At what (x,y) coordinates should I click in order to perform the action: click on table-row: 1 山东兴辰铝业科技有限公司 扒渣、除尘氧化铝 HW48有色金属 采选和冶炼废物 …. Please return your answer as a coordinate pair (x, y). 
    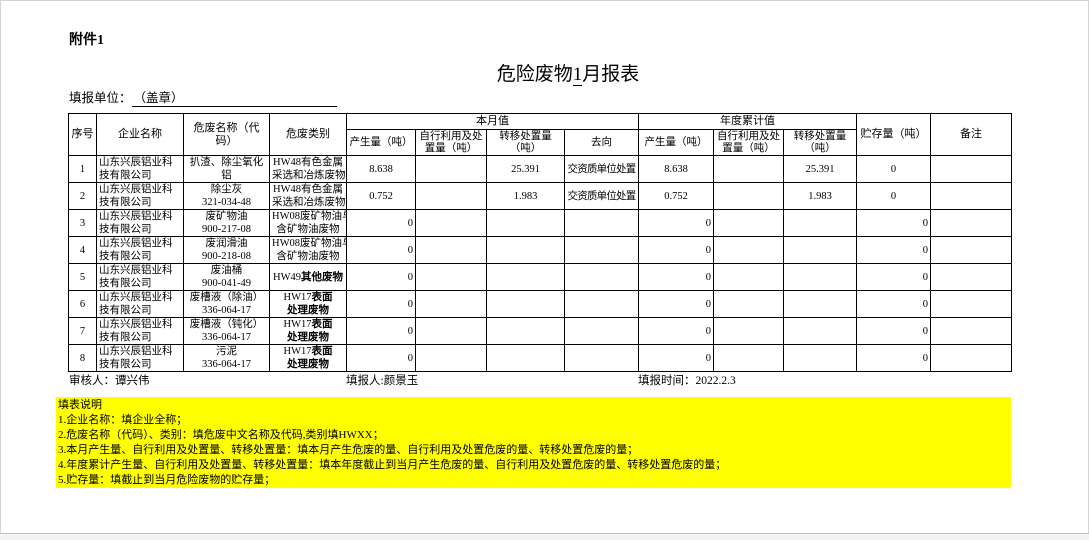
    Looking at the image, I should click on (540, 169).